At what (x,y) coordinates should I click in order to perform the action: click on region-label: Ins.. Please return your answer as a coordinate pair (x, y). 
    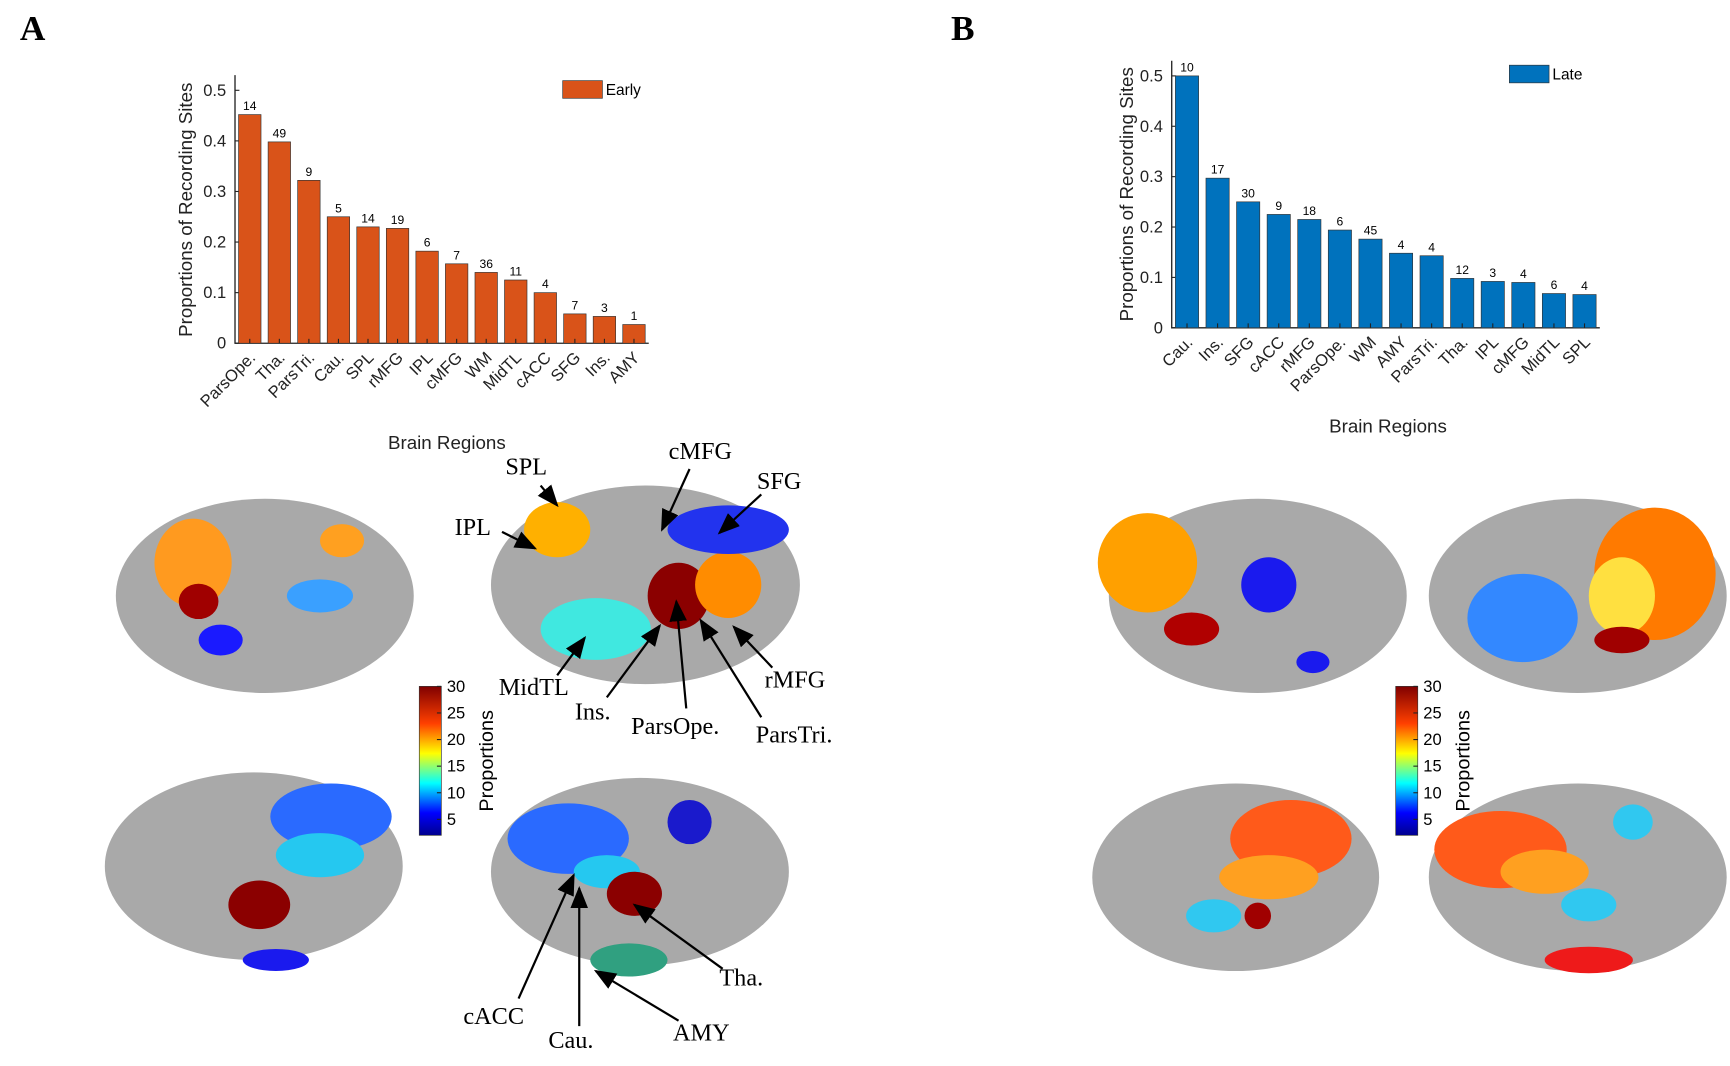
    Looking at the image, I should click on (593, 711).